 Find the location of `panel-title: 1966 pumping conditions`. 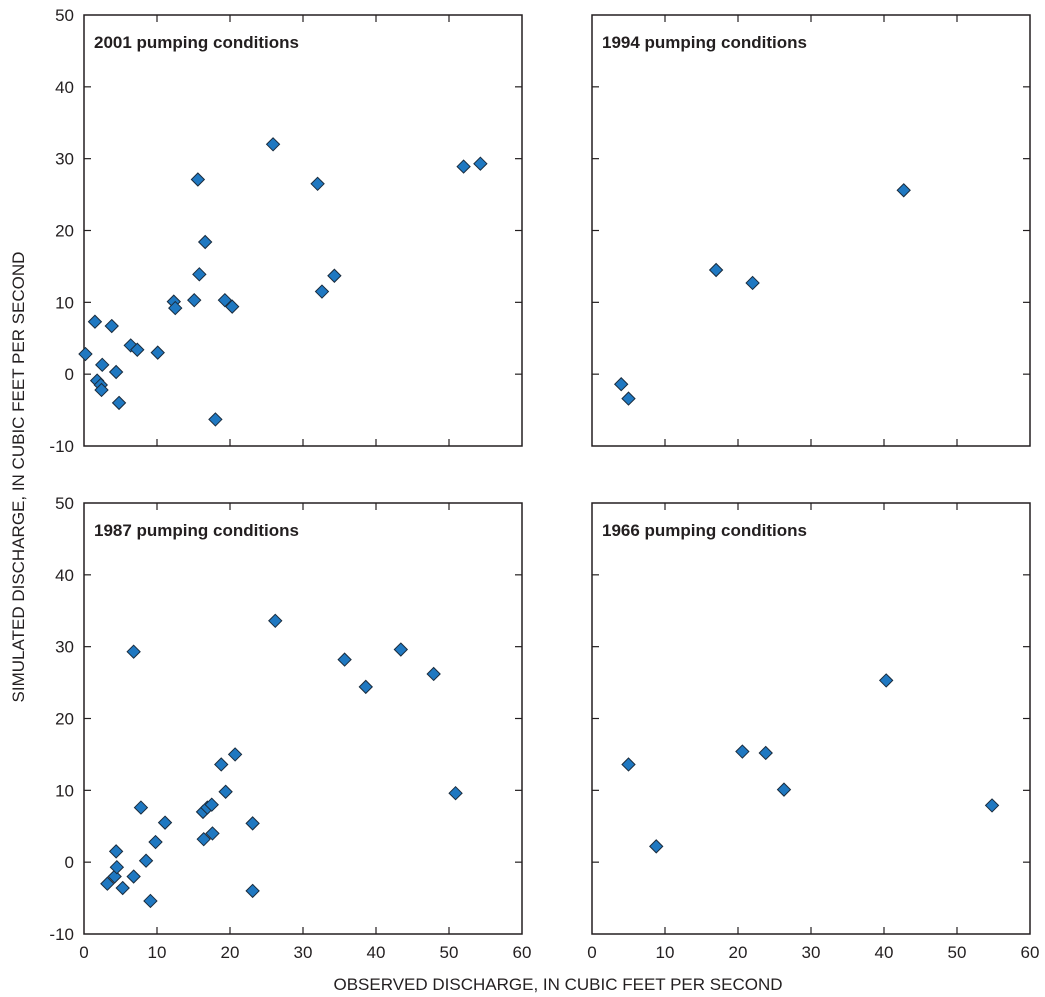

panel-title: 1966 pumping conditions is located at coordinates (704, 530).